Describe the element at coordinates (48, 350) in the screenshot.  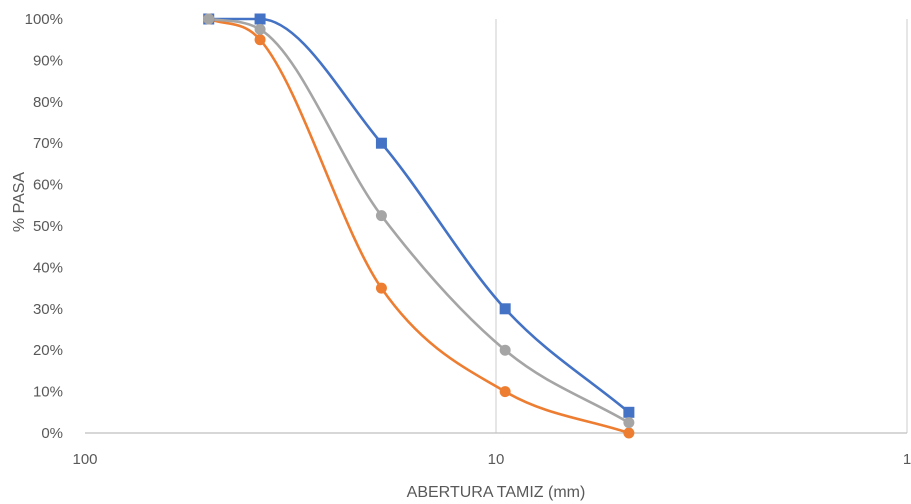
I see `y-tick-label: 20%` at that location.